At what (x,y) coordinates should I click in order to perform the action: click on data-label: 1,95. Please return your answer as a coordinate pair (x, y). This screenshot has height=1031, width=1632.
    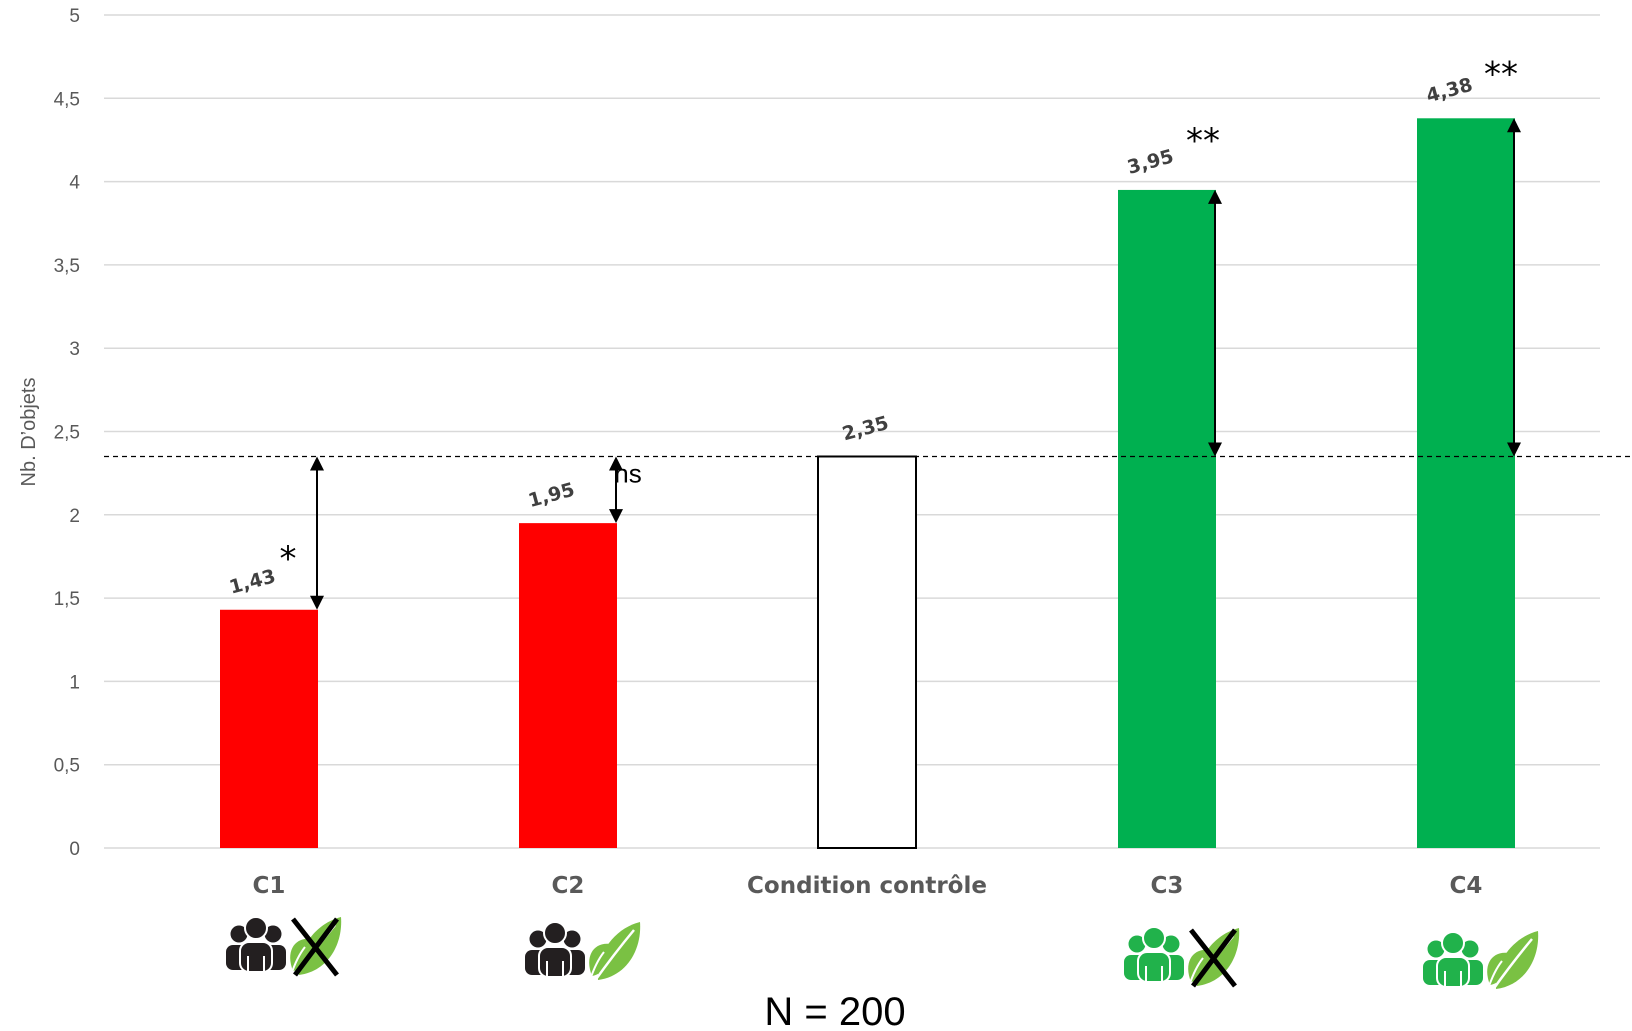
    Looking at the image, I should click on (551, 495).